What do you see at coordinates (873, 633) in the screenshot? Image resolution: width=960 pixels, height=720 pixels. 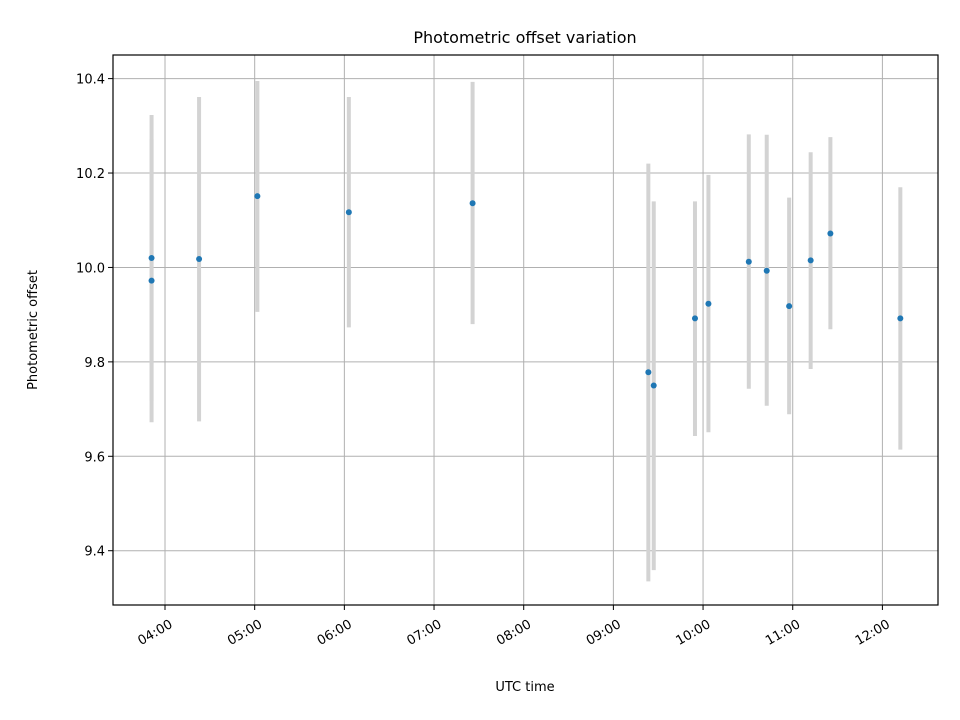 I see `x-tick-label: 12:00` at bounding box center [873, 633].